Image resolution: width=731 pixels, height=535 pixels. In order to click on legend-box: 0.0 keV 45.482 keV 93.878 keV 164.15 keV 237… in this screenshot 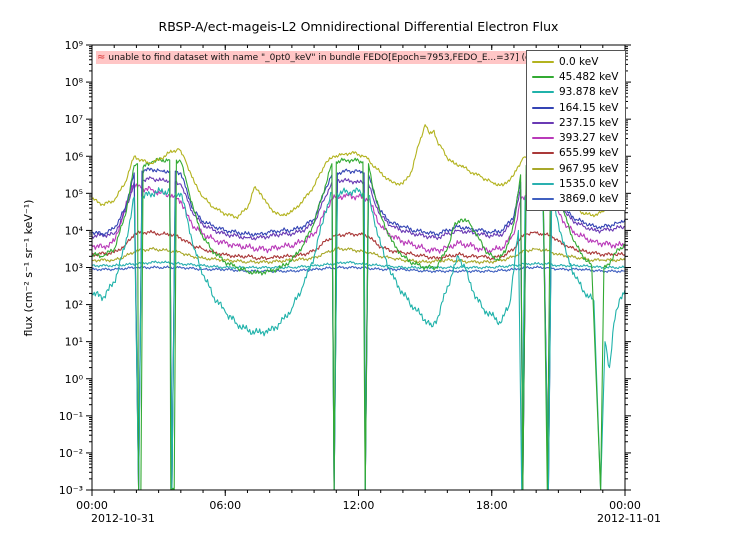, I will do `click(576, 130)`.